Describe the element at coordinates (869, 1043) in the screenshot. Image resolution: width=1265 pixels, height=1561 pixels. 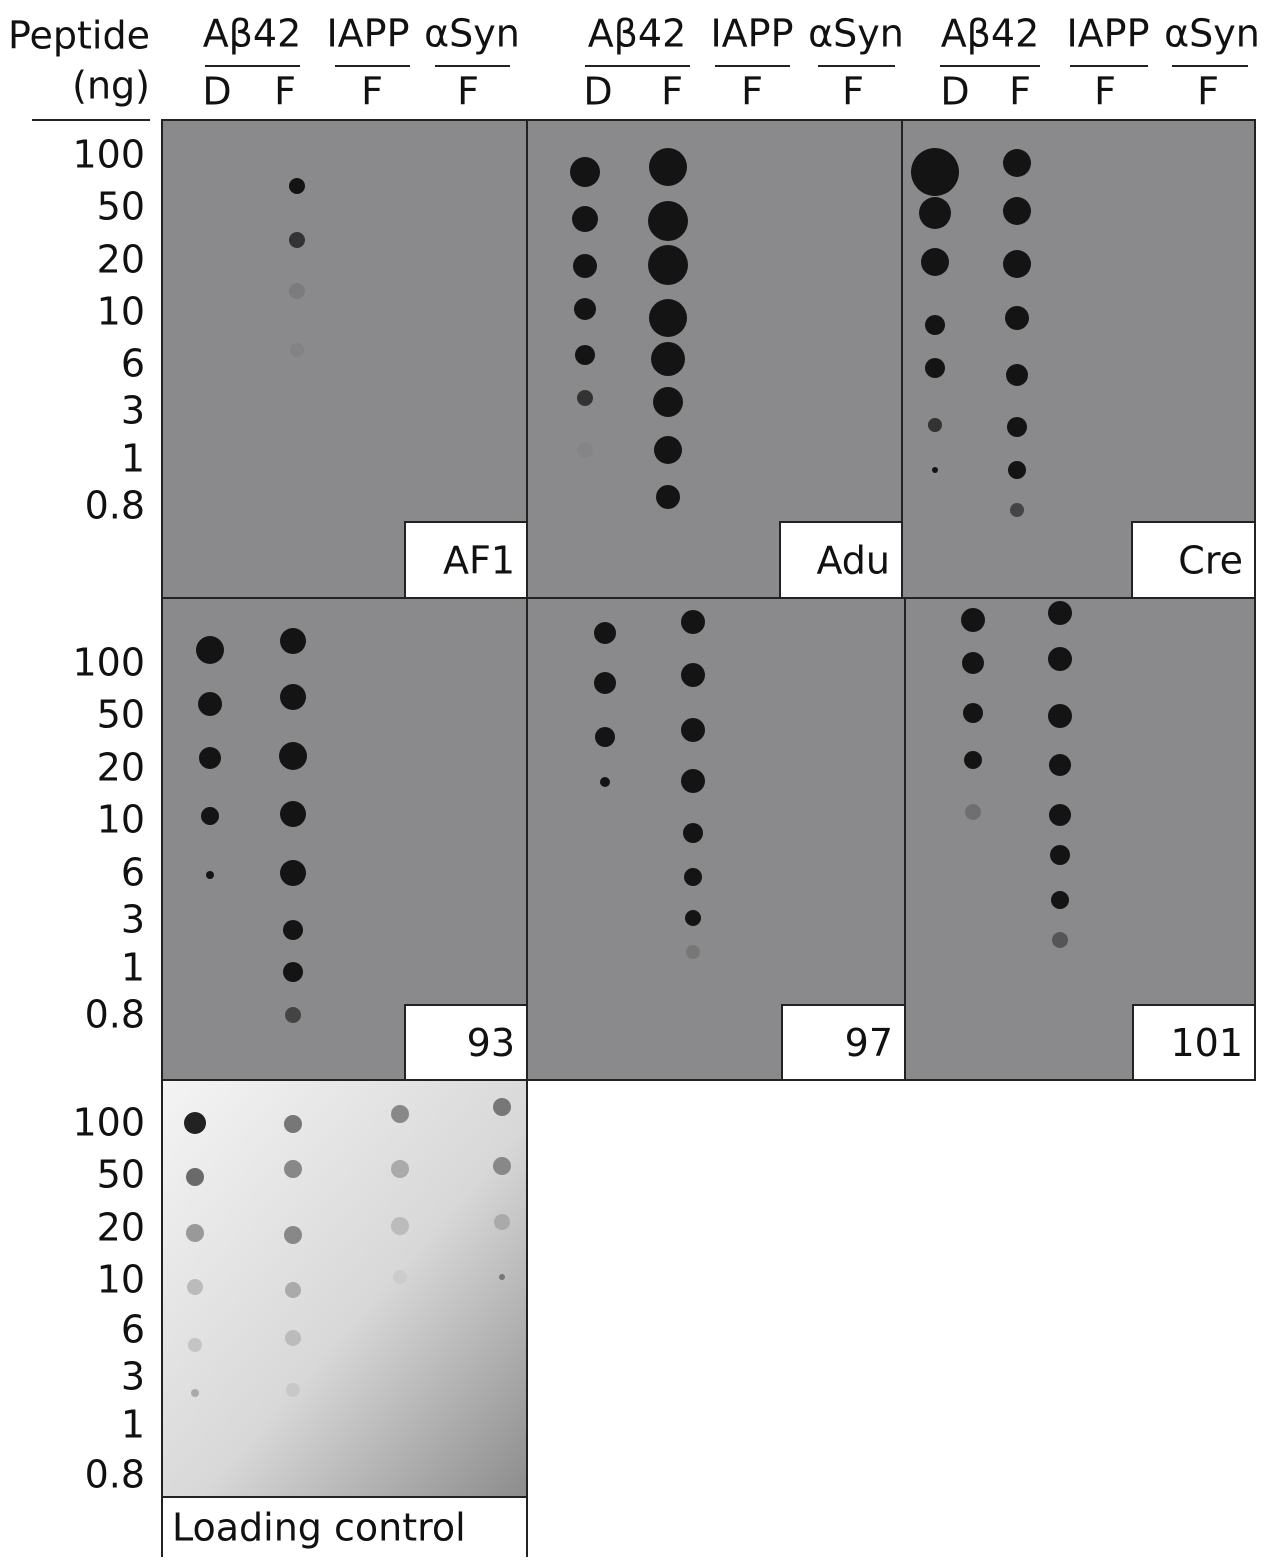
I see `panel-label: 97` at that location.